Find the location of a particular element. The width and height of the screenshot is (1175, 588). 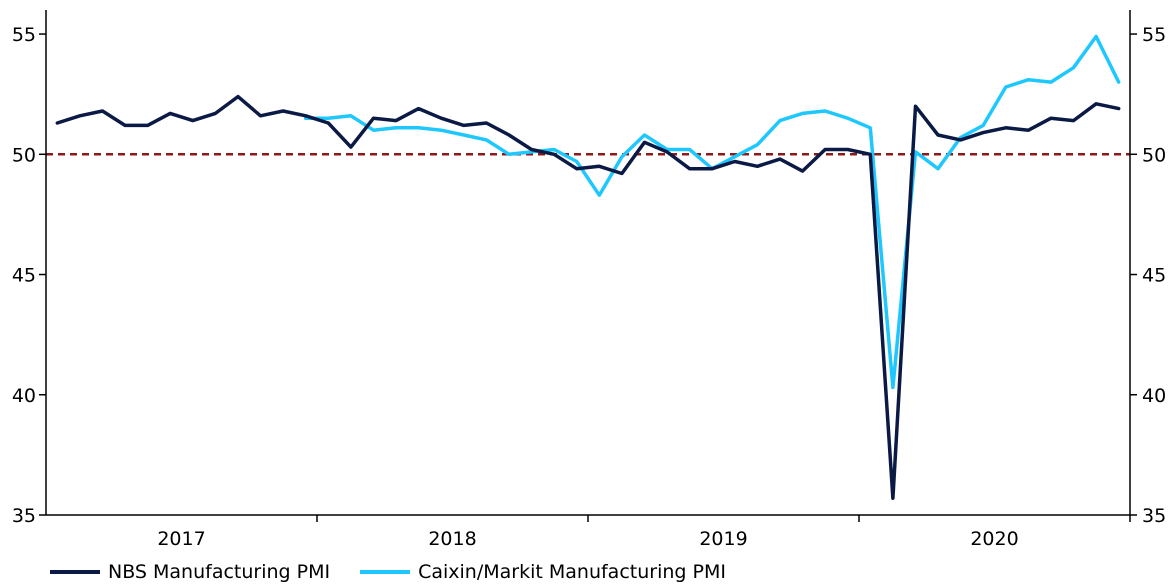

legend-label-caixin: Caixin/Markit Manufacturing PMI is located at coordinates (572, 572).